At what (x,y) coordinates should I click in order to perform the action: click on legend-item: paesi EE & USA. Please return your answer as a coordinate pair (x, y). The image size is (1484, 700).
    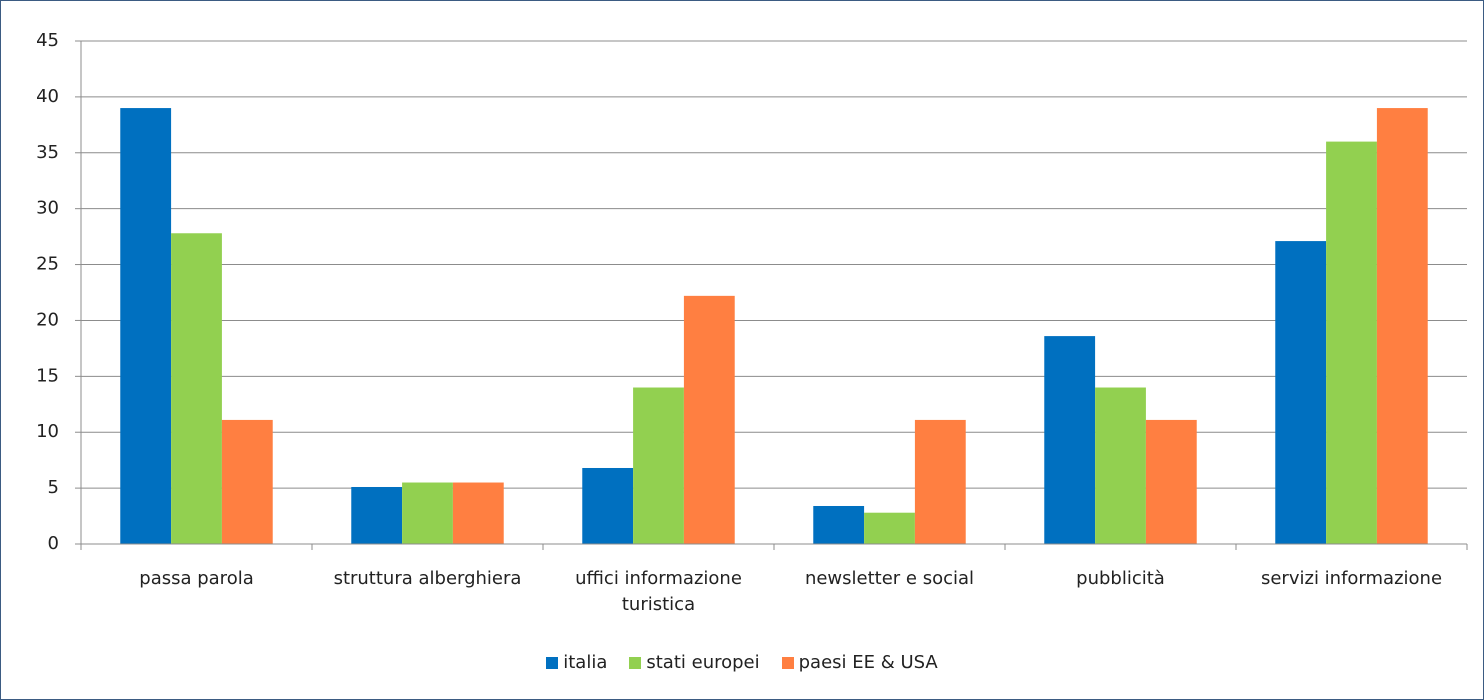
    Looking at the image, I should click on (859, 662).